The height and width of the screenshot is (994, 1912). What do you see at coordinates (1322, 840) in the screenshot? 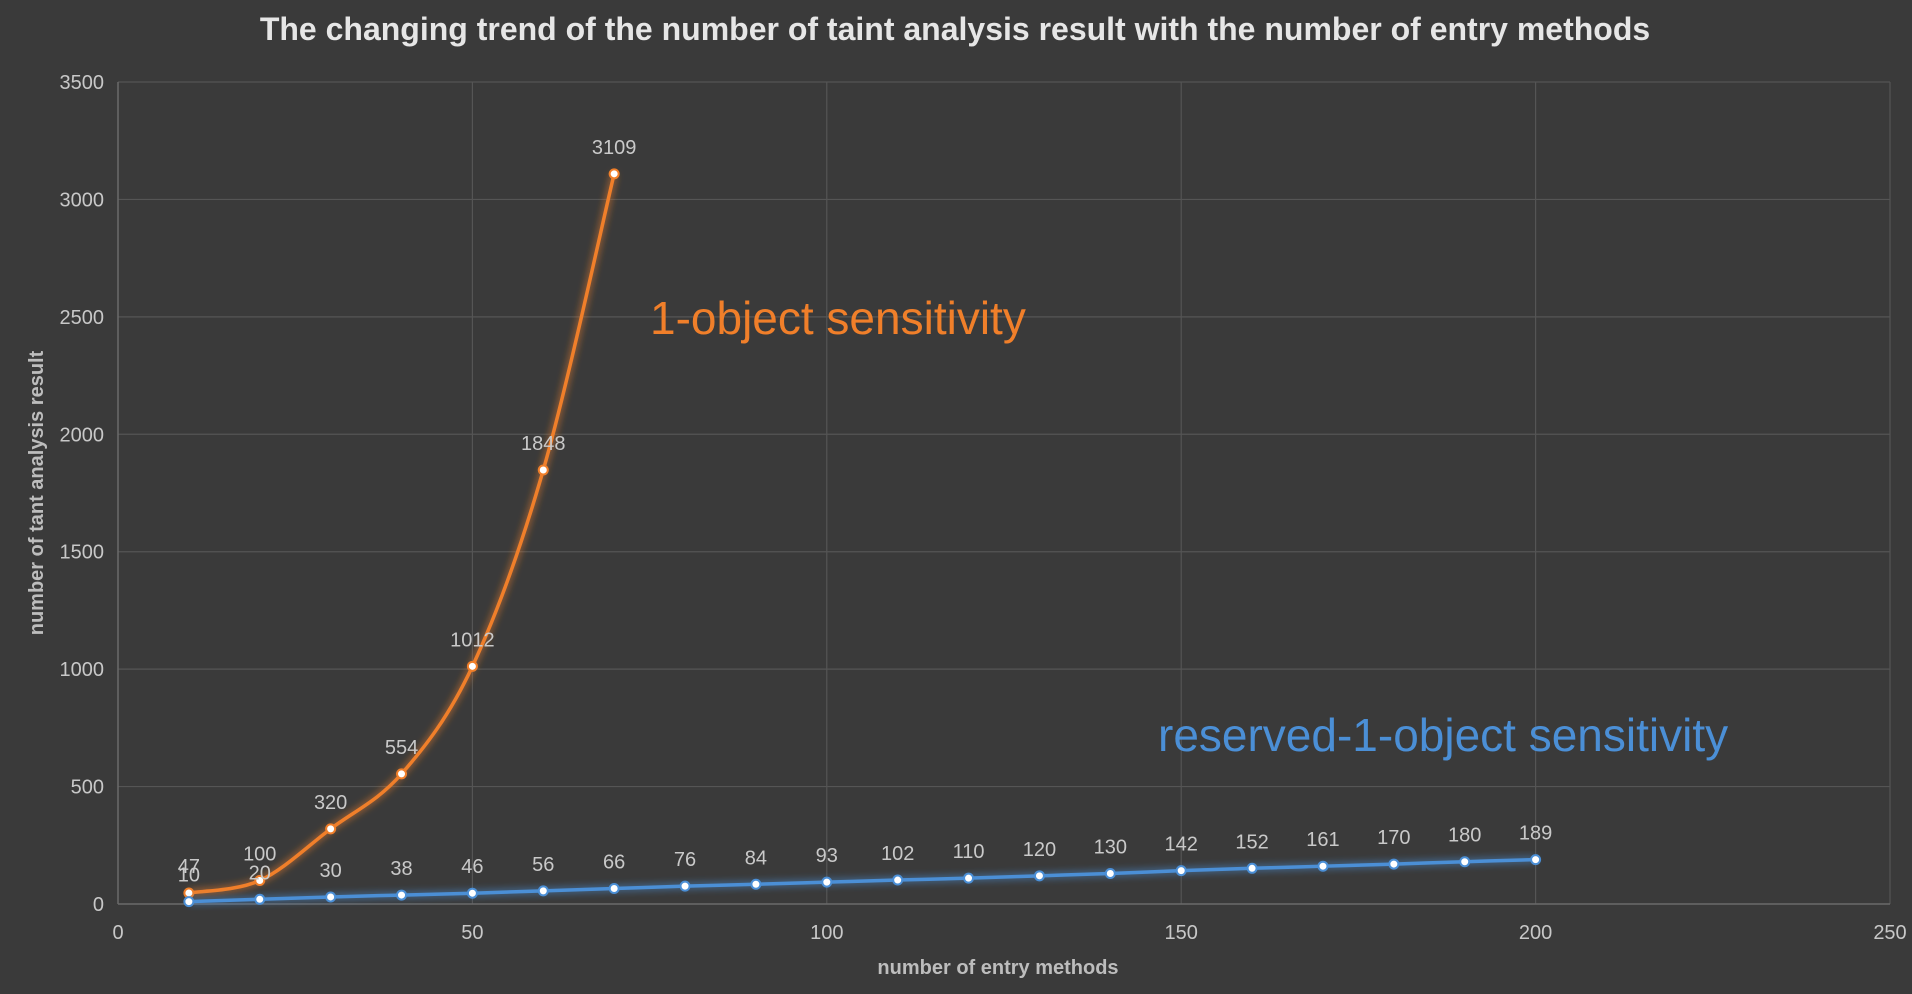
I see `data-label-reserved-1-object-sensitivity: 161` at bounding box center [1322, 840].